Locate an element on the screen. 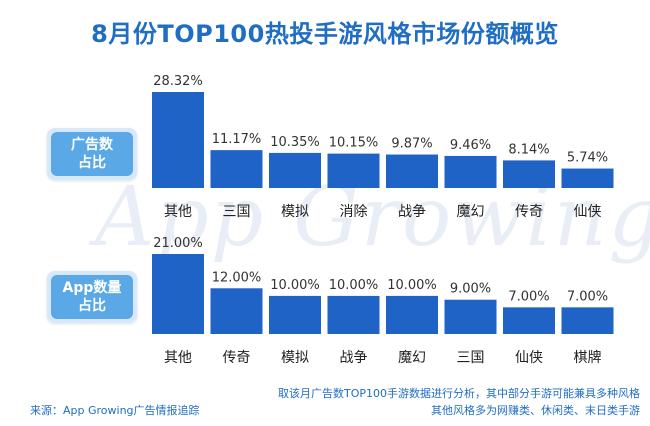  category-label-1-5: 三国 is located at coordinates (471, 358).